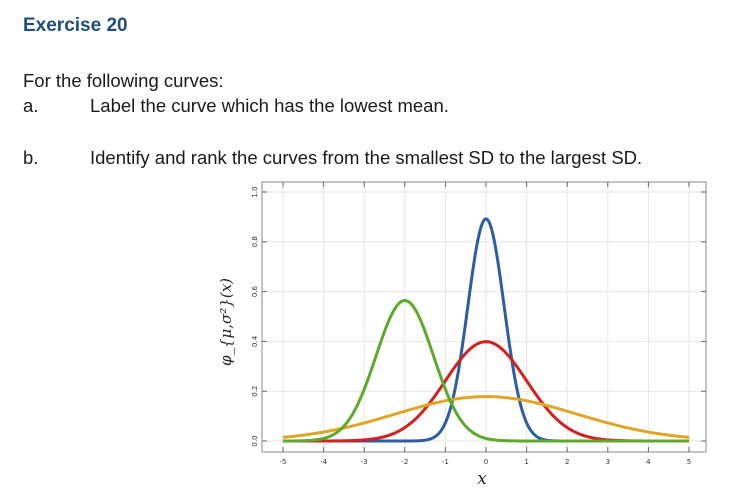 The width and height of the screenshot is (753, 501). Describe the element at coordinates (31, 157) in the screenshot. I see `item-b-letter: b.` at that location.